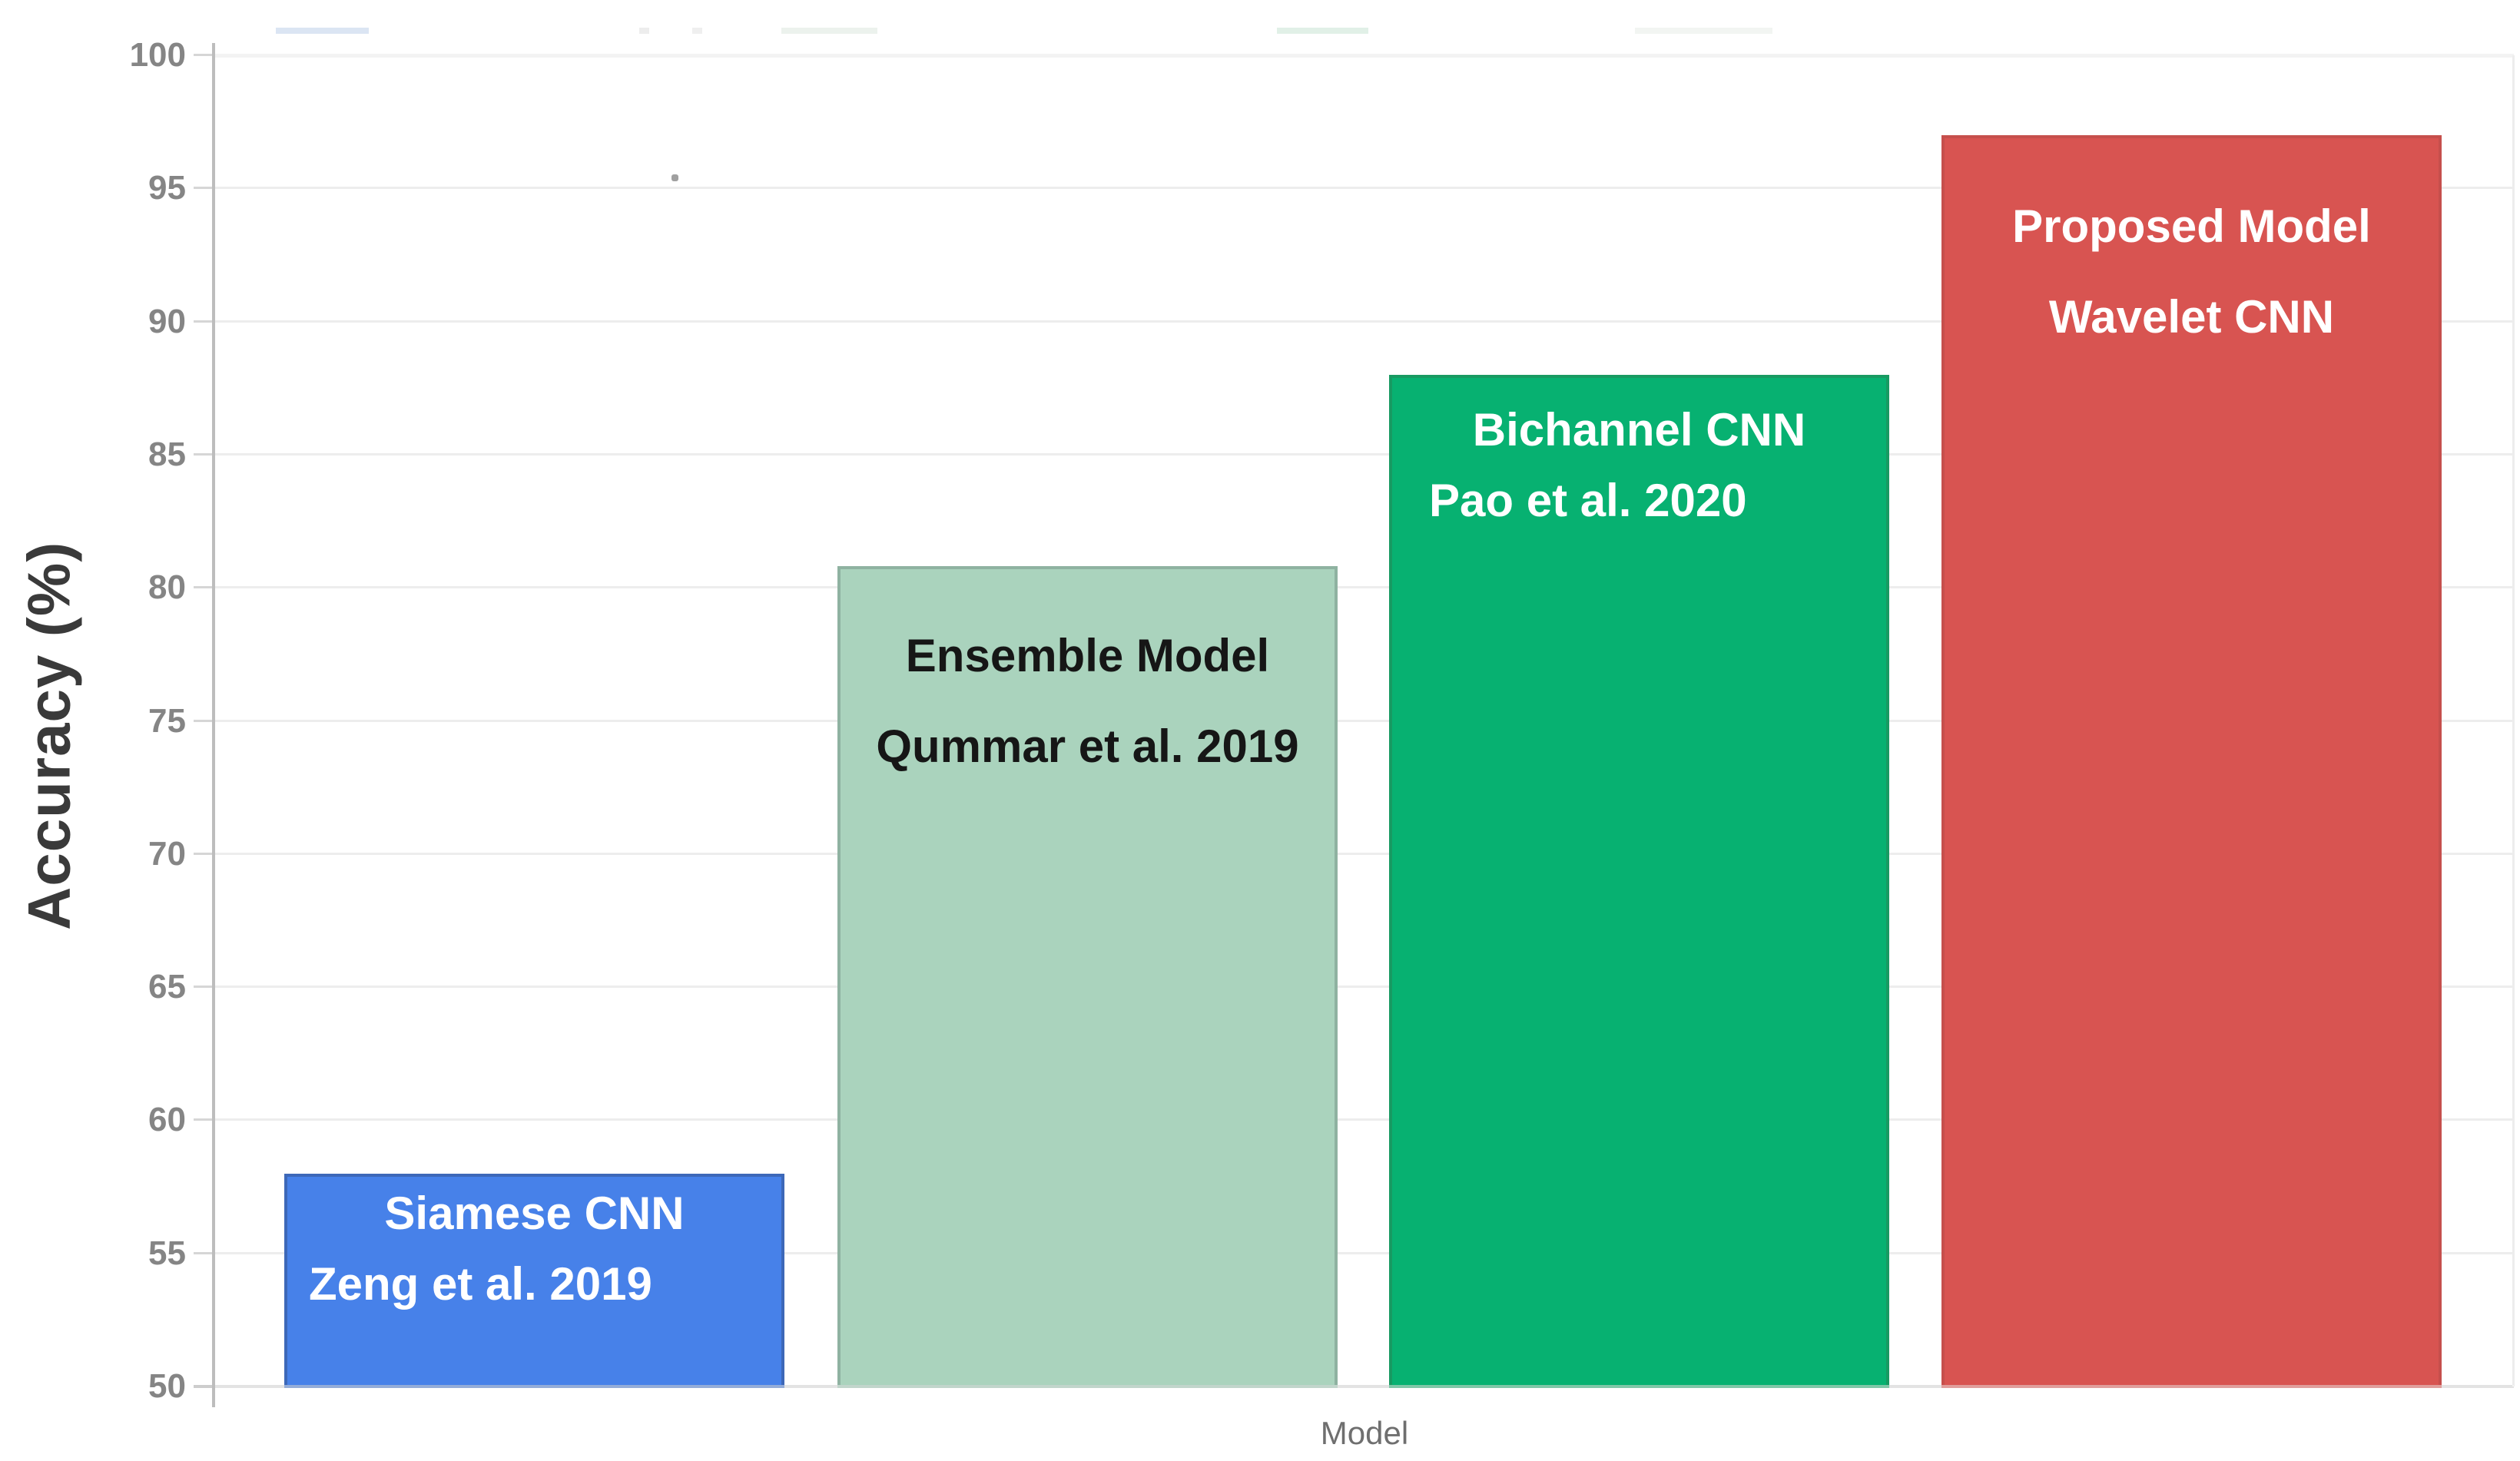 The image size is (2520, 1461). What do you see at coordinates (2191, 226) in the screenshot?
I see `bar-label-line1: Proposed Model` at bounding box center [2191, 226].